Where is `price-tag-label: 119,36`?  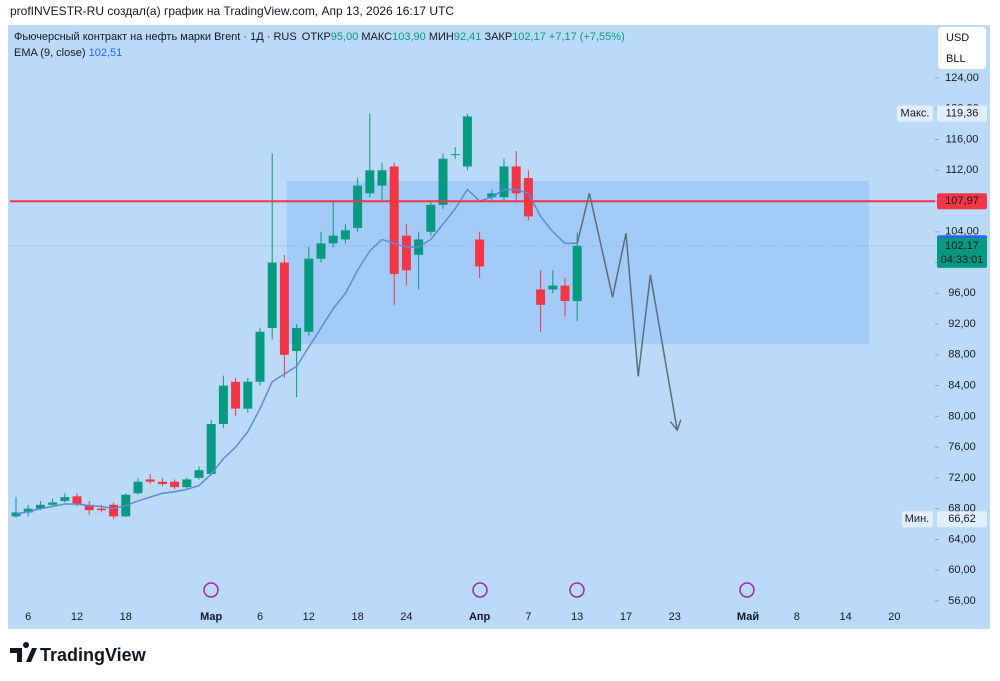
price-tag-label: 119,36 is located at coordinates (962, 114).